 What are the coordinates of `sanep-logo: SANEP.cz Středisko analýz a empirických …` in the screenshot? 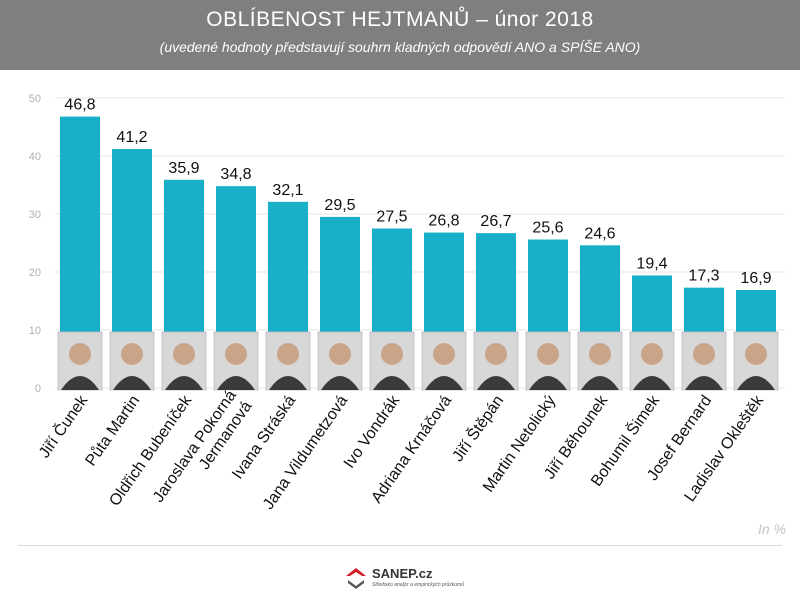 It's located at (417, 578).